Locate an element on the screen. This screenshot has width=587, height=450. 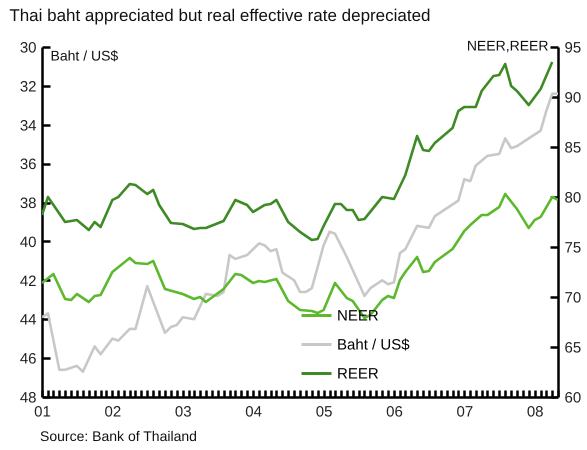
y2-axis-title: NEER,REER is located at coordinates (507, 46).